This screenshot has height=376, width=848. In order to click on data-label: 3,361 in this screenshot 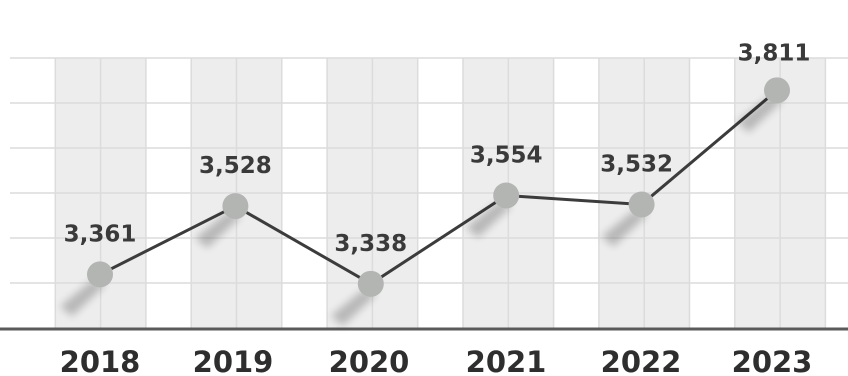, I will do `click(100, 234)`.